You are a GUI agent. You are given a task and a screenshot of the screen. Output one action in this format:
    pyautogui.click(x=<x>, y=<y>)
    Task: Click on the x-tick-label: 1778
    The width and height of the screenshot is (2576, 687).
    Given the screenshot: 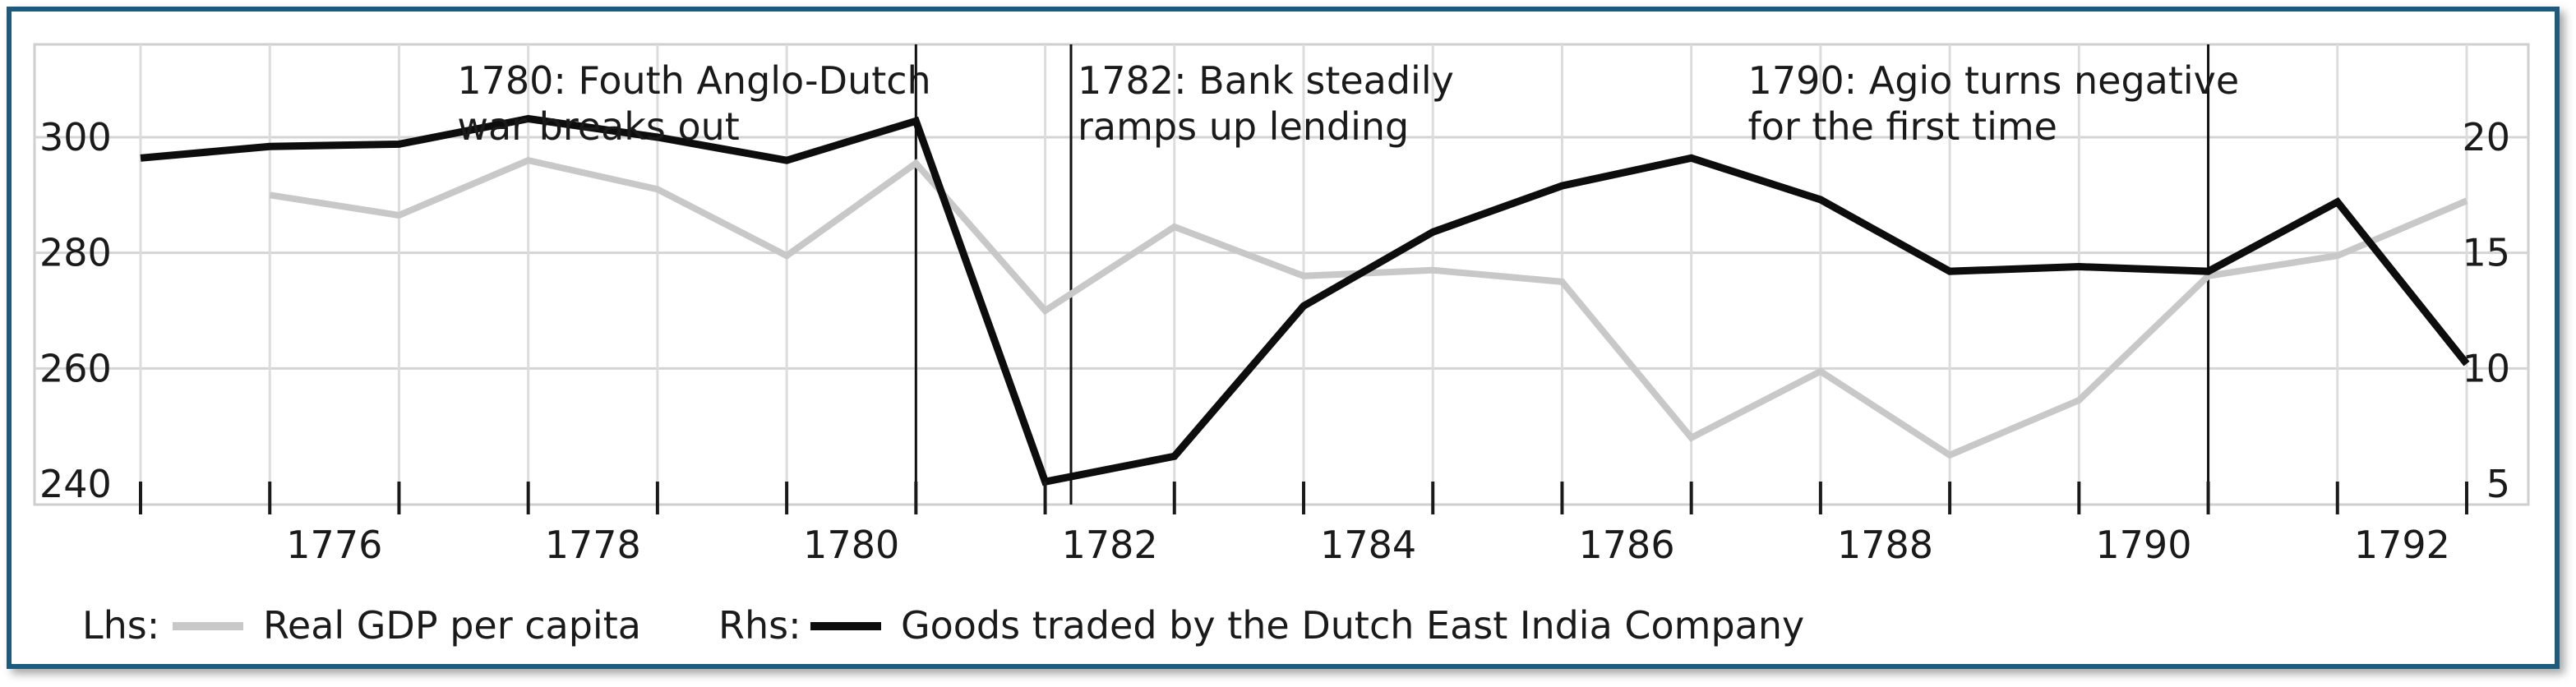 What is the action you would take?
    pyautogui.click(x=593, y=545)
    